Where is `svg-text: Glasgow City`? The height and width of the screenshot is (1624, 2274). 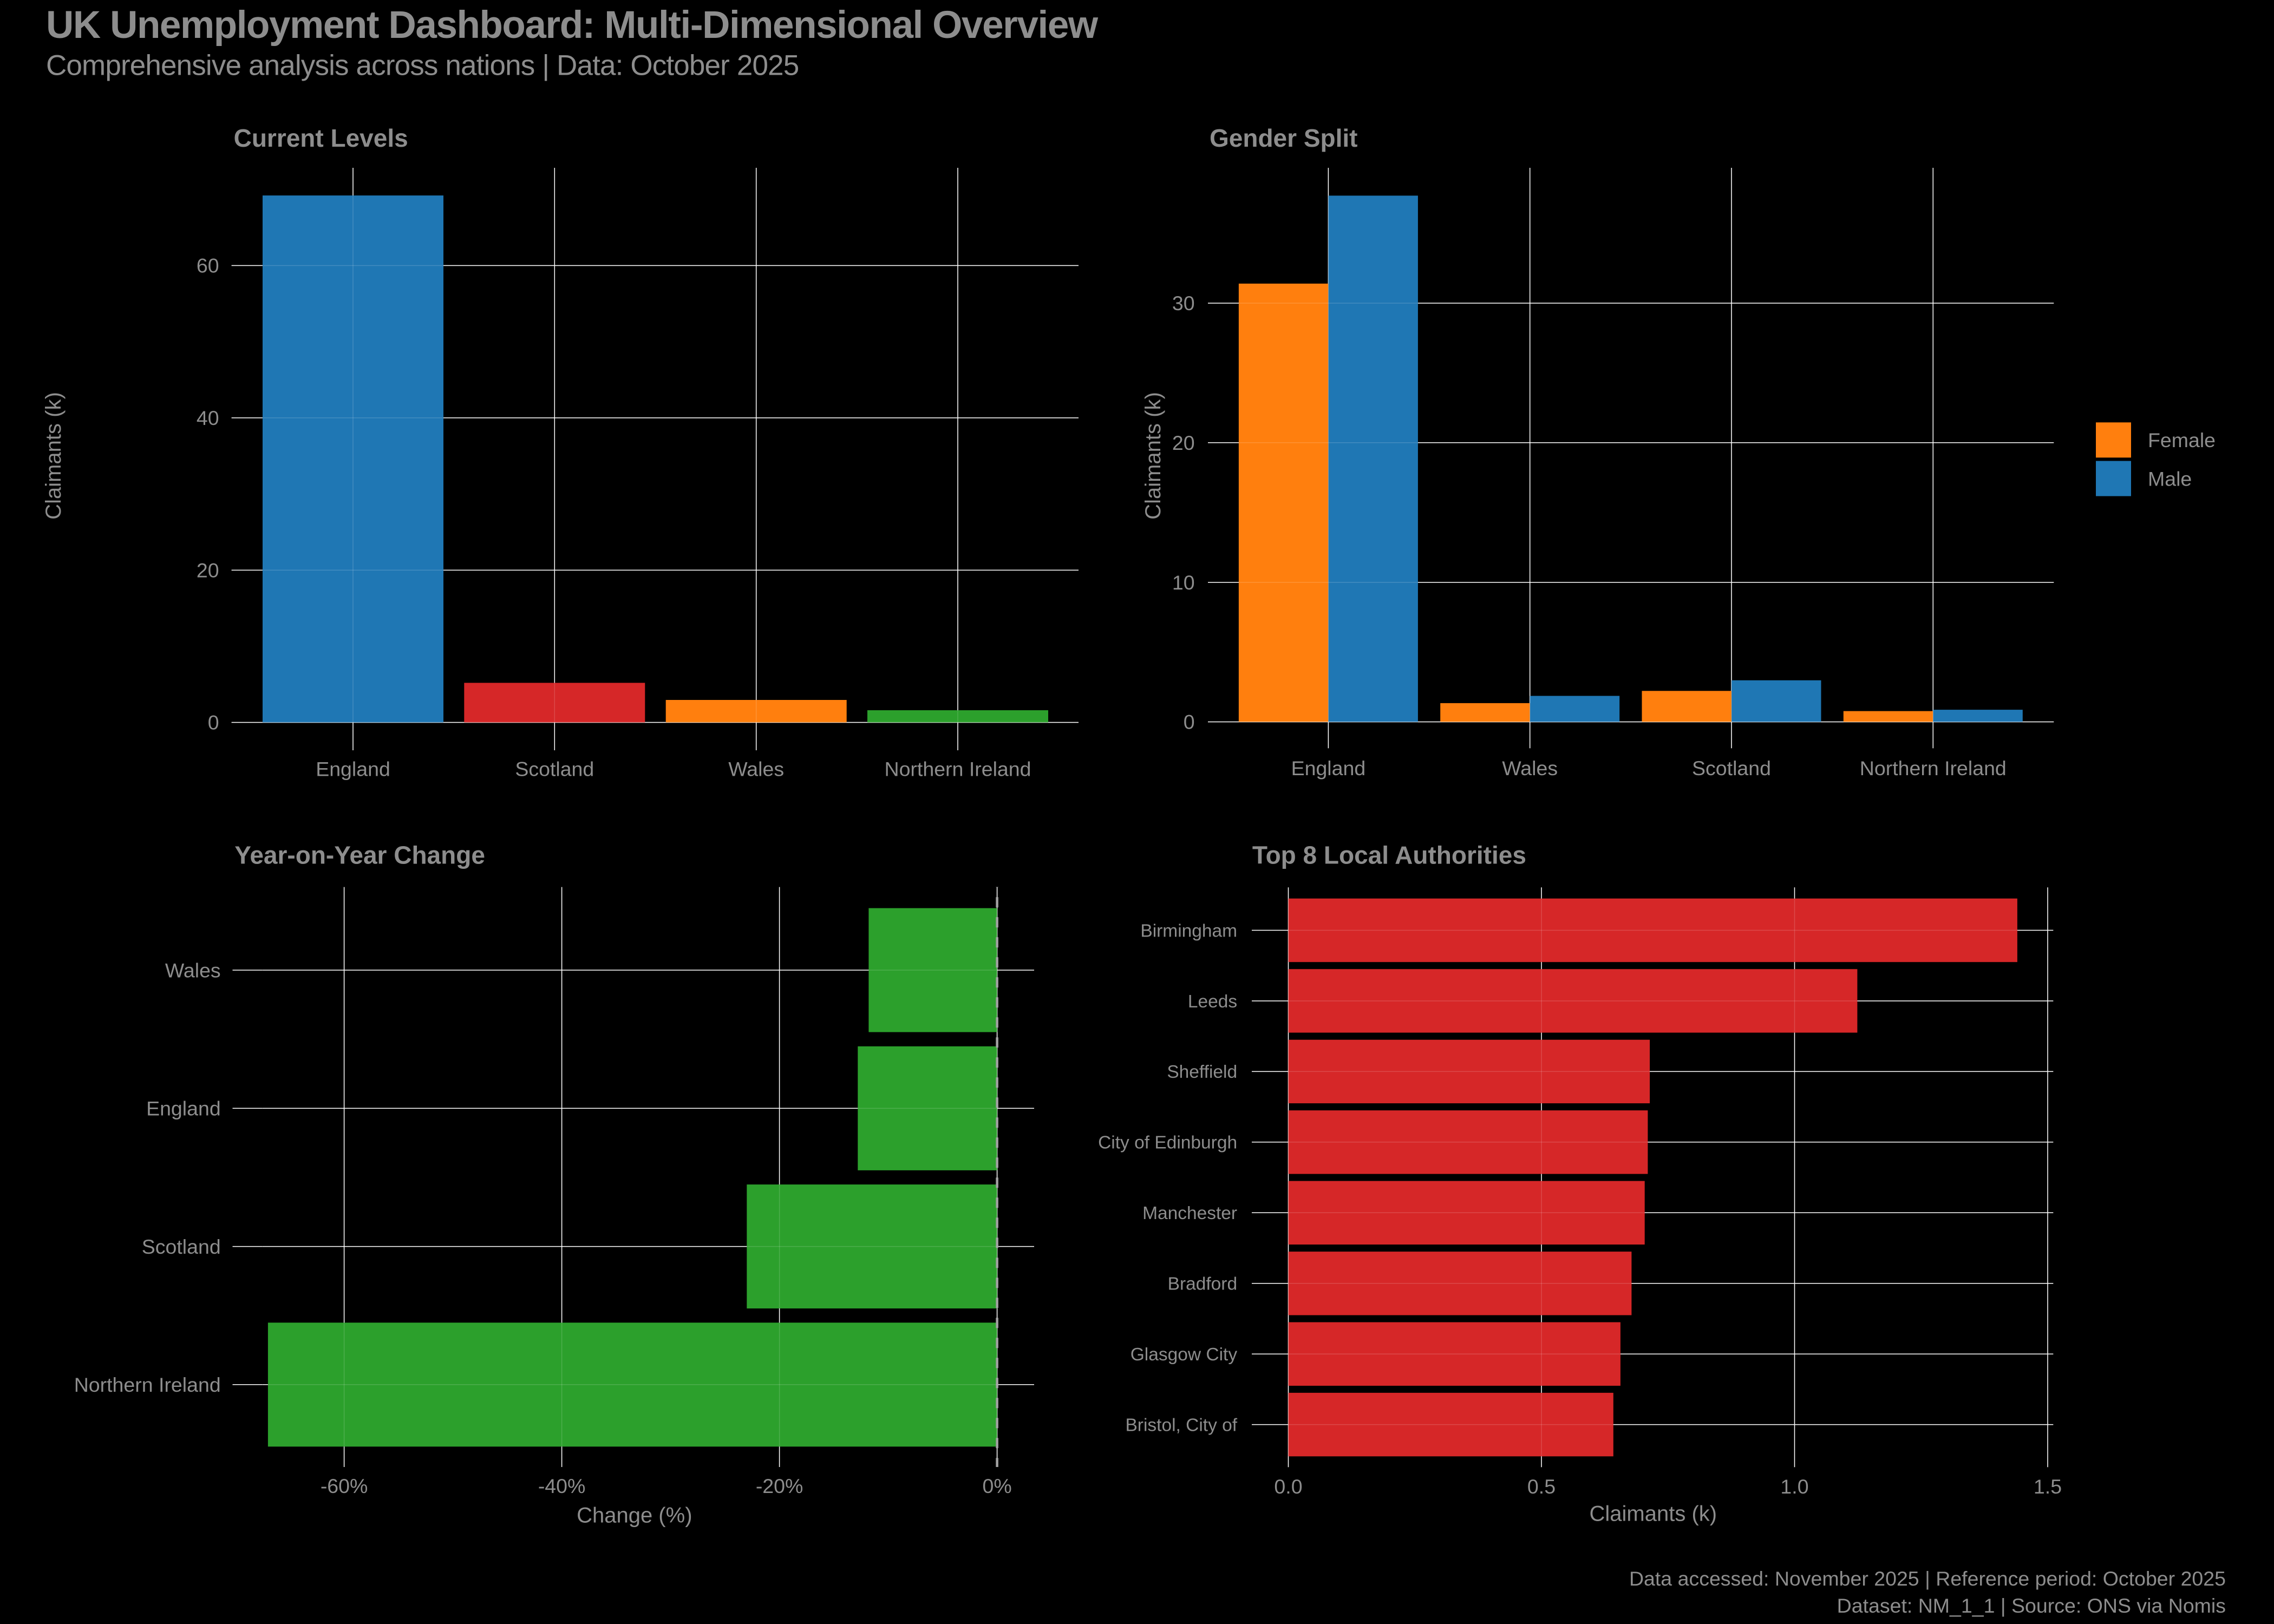
svg-text: Glasgow City is located at coordinates (1185, 1355).